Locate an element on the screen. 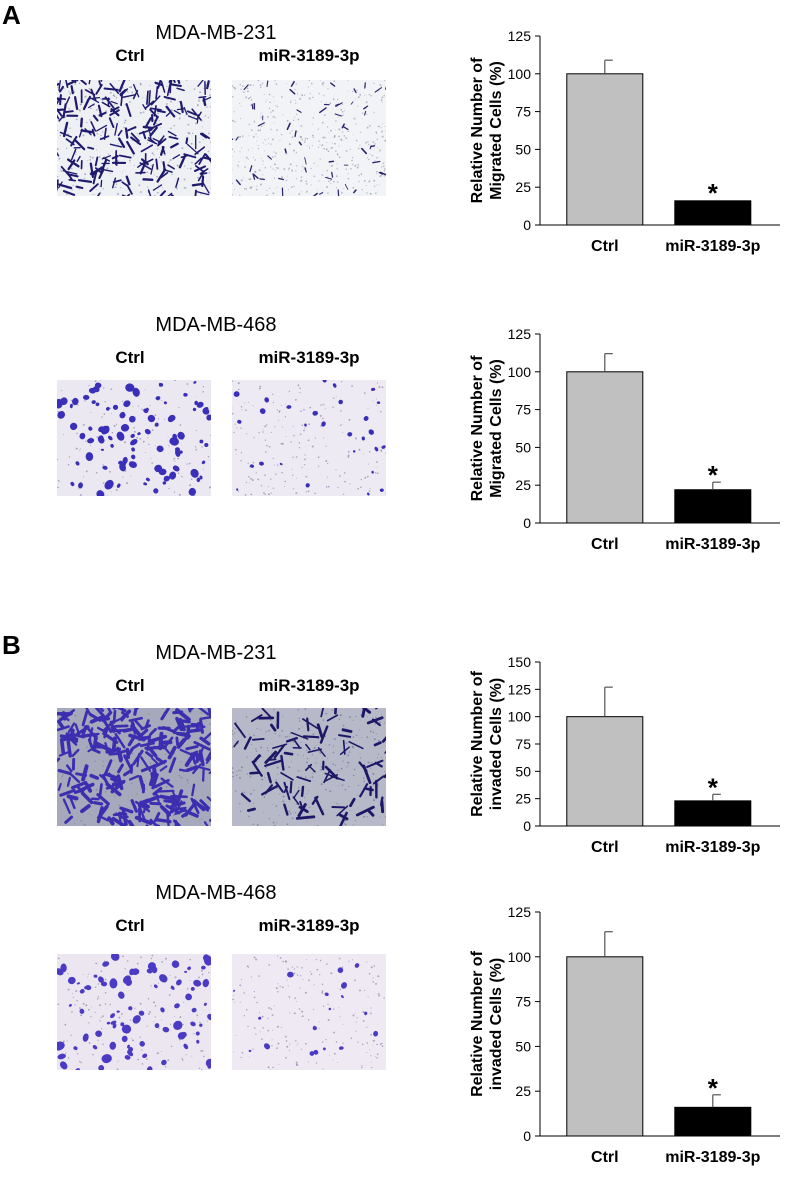  y-tick-label: 150 is located at coordinates (520, 662).